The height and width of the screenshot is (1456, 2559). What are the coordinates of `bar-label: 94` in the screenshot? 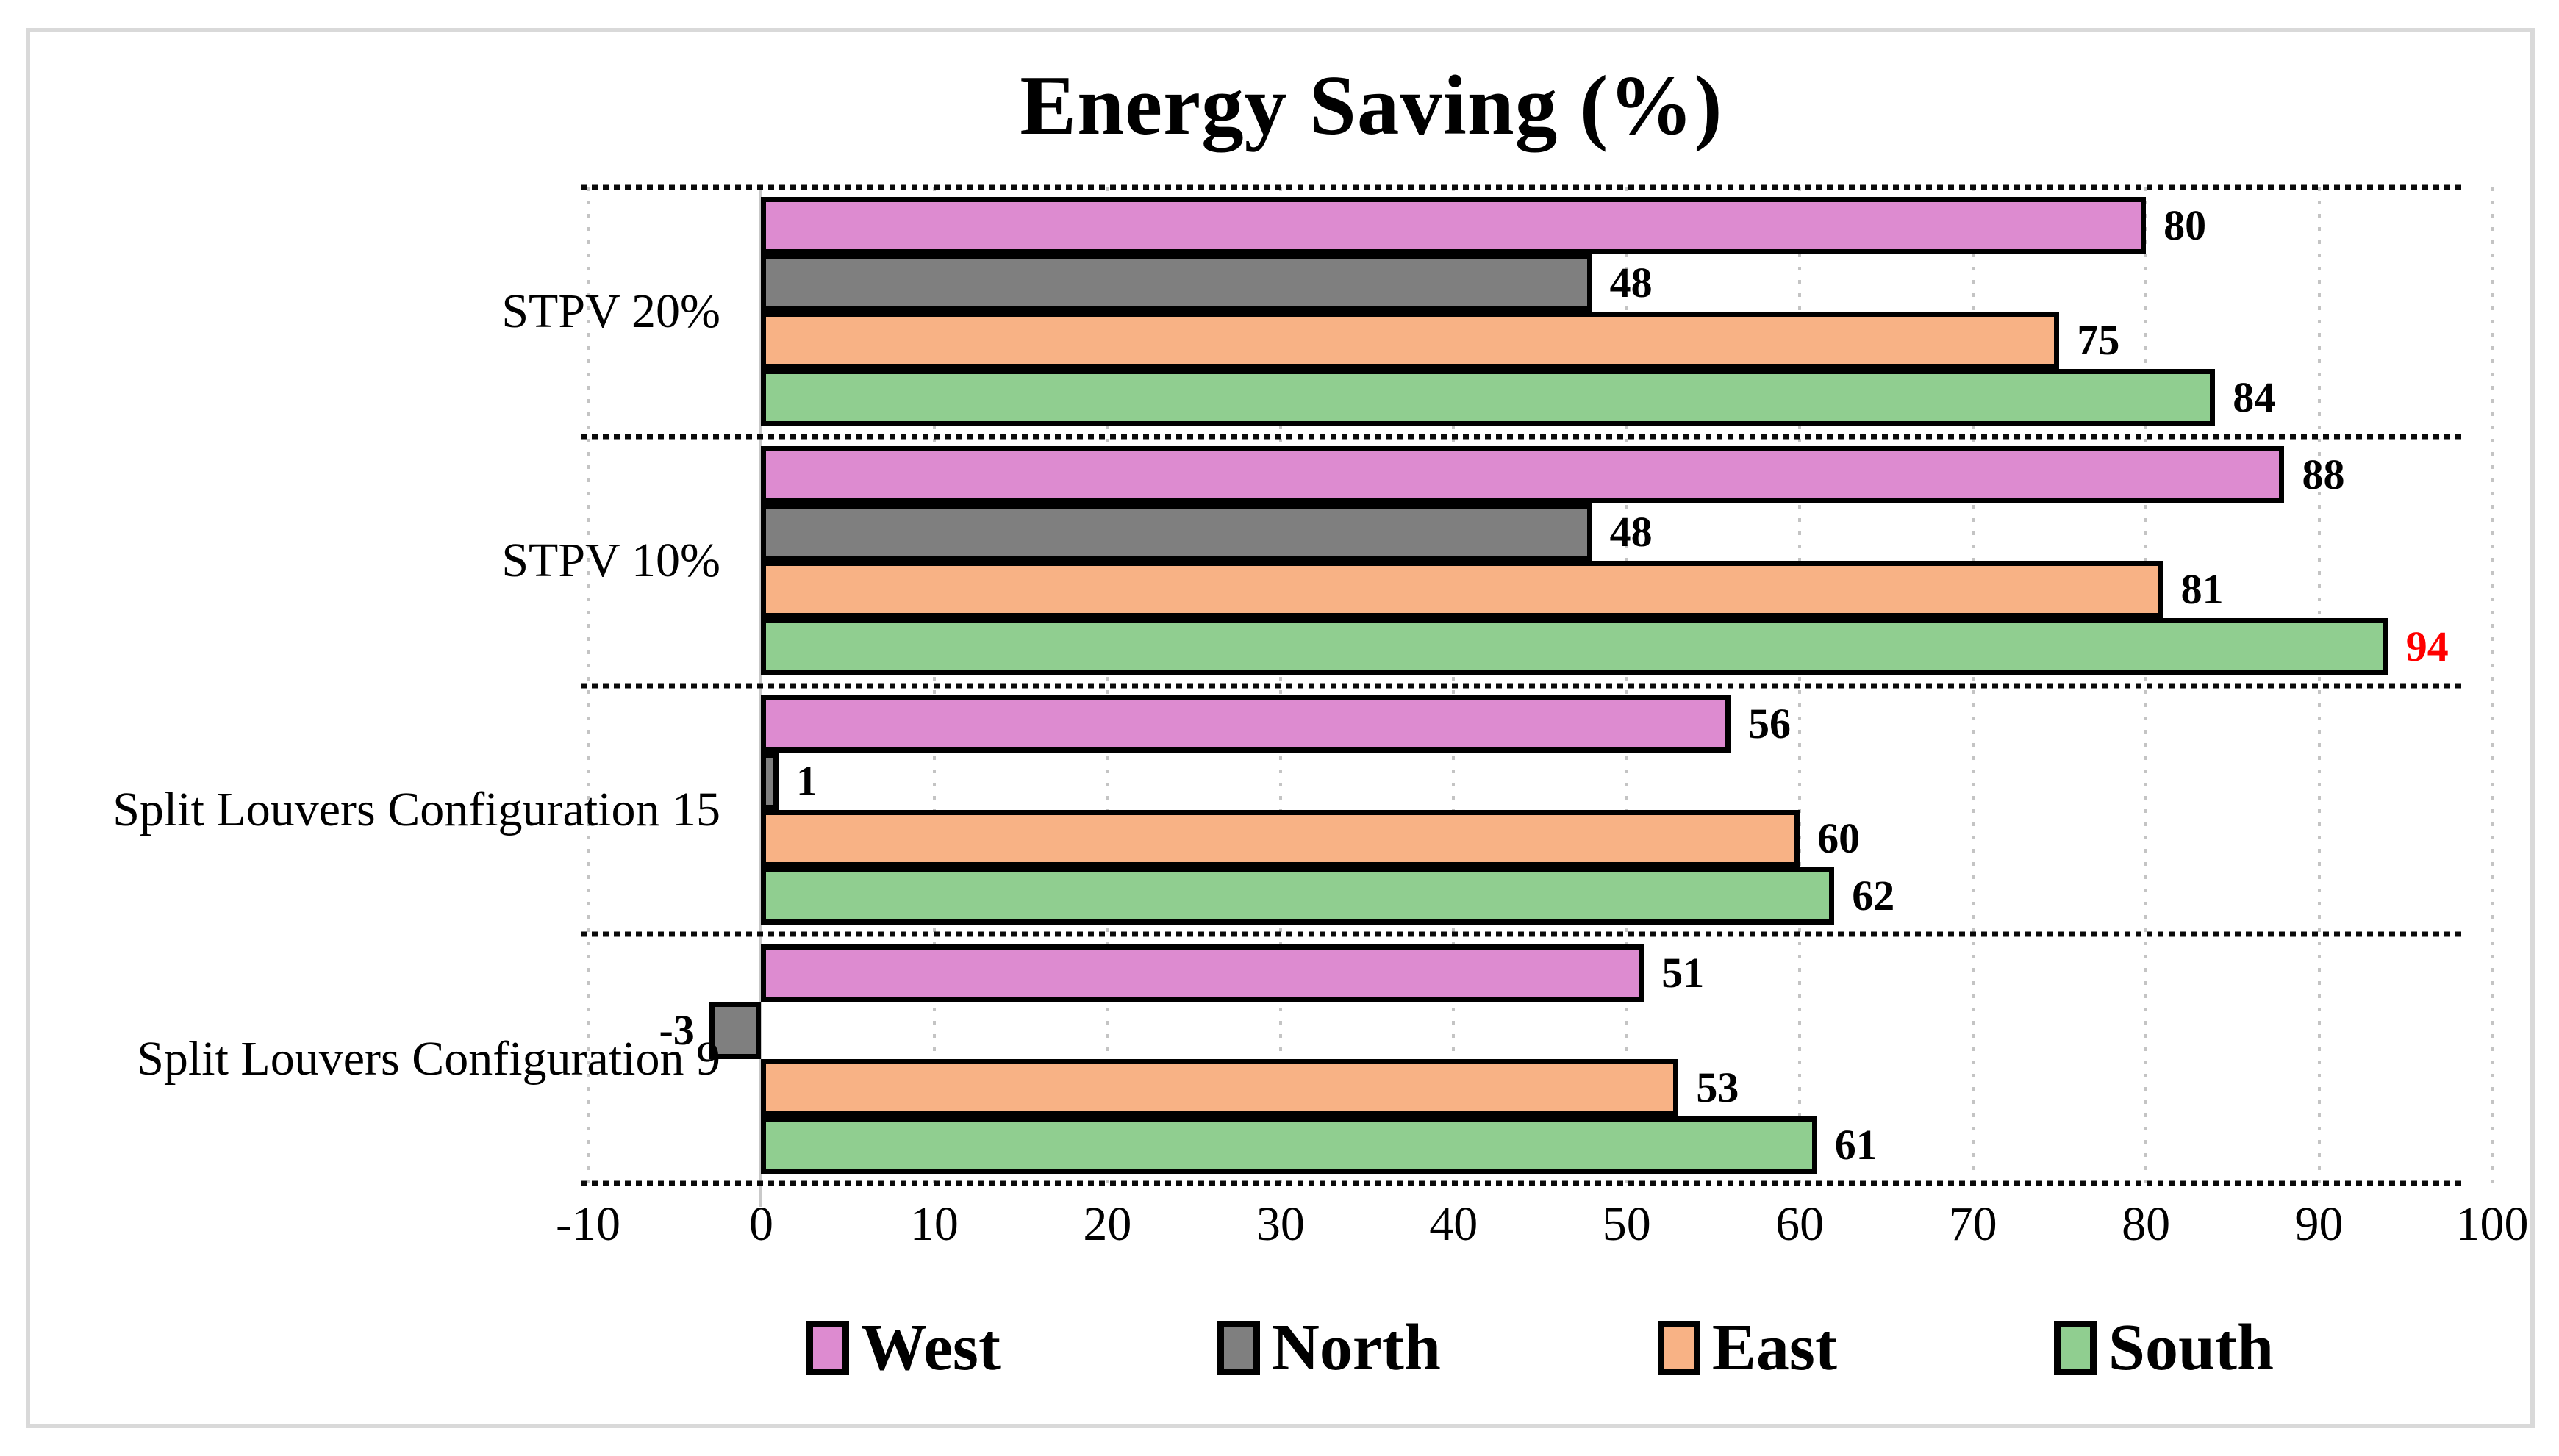 It's located at (2427, 647).